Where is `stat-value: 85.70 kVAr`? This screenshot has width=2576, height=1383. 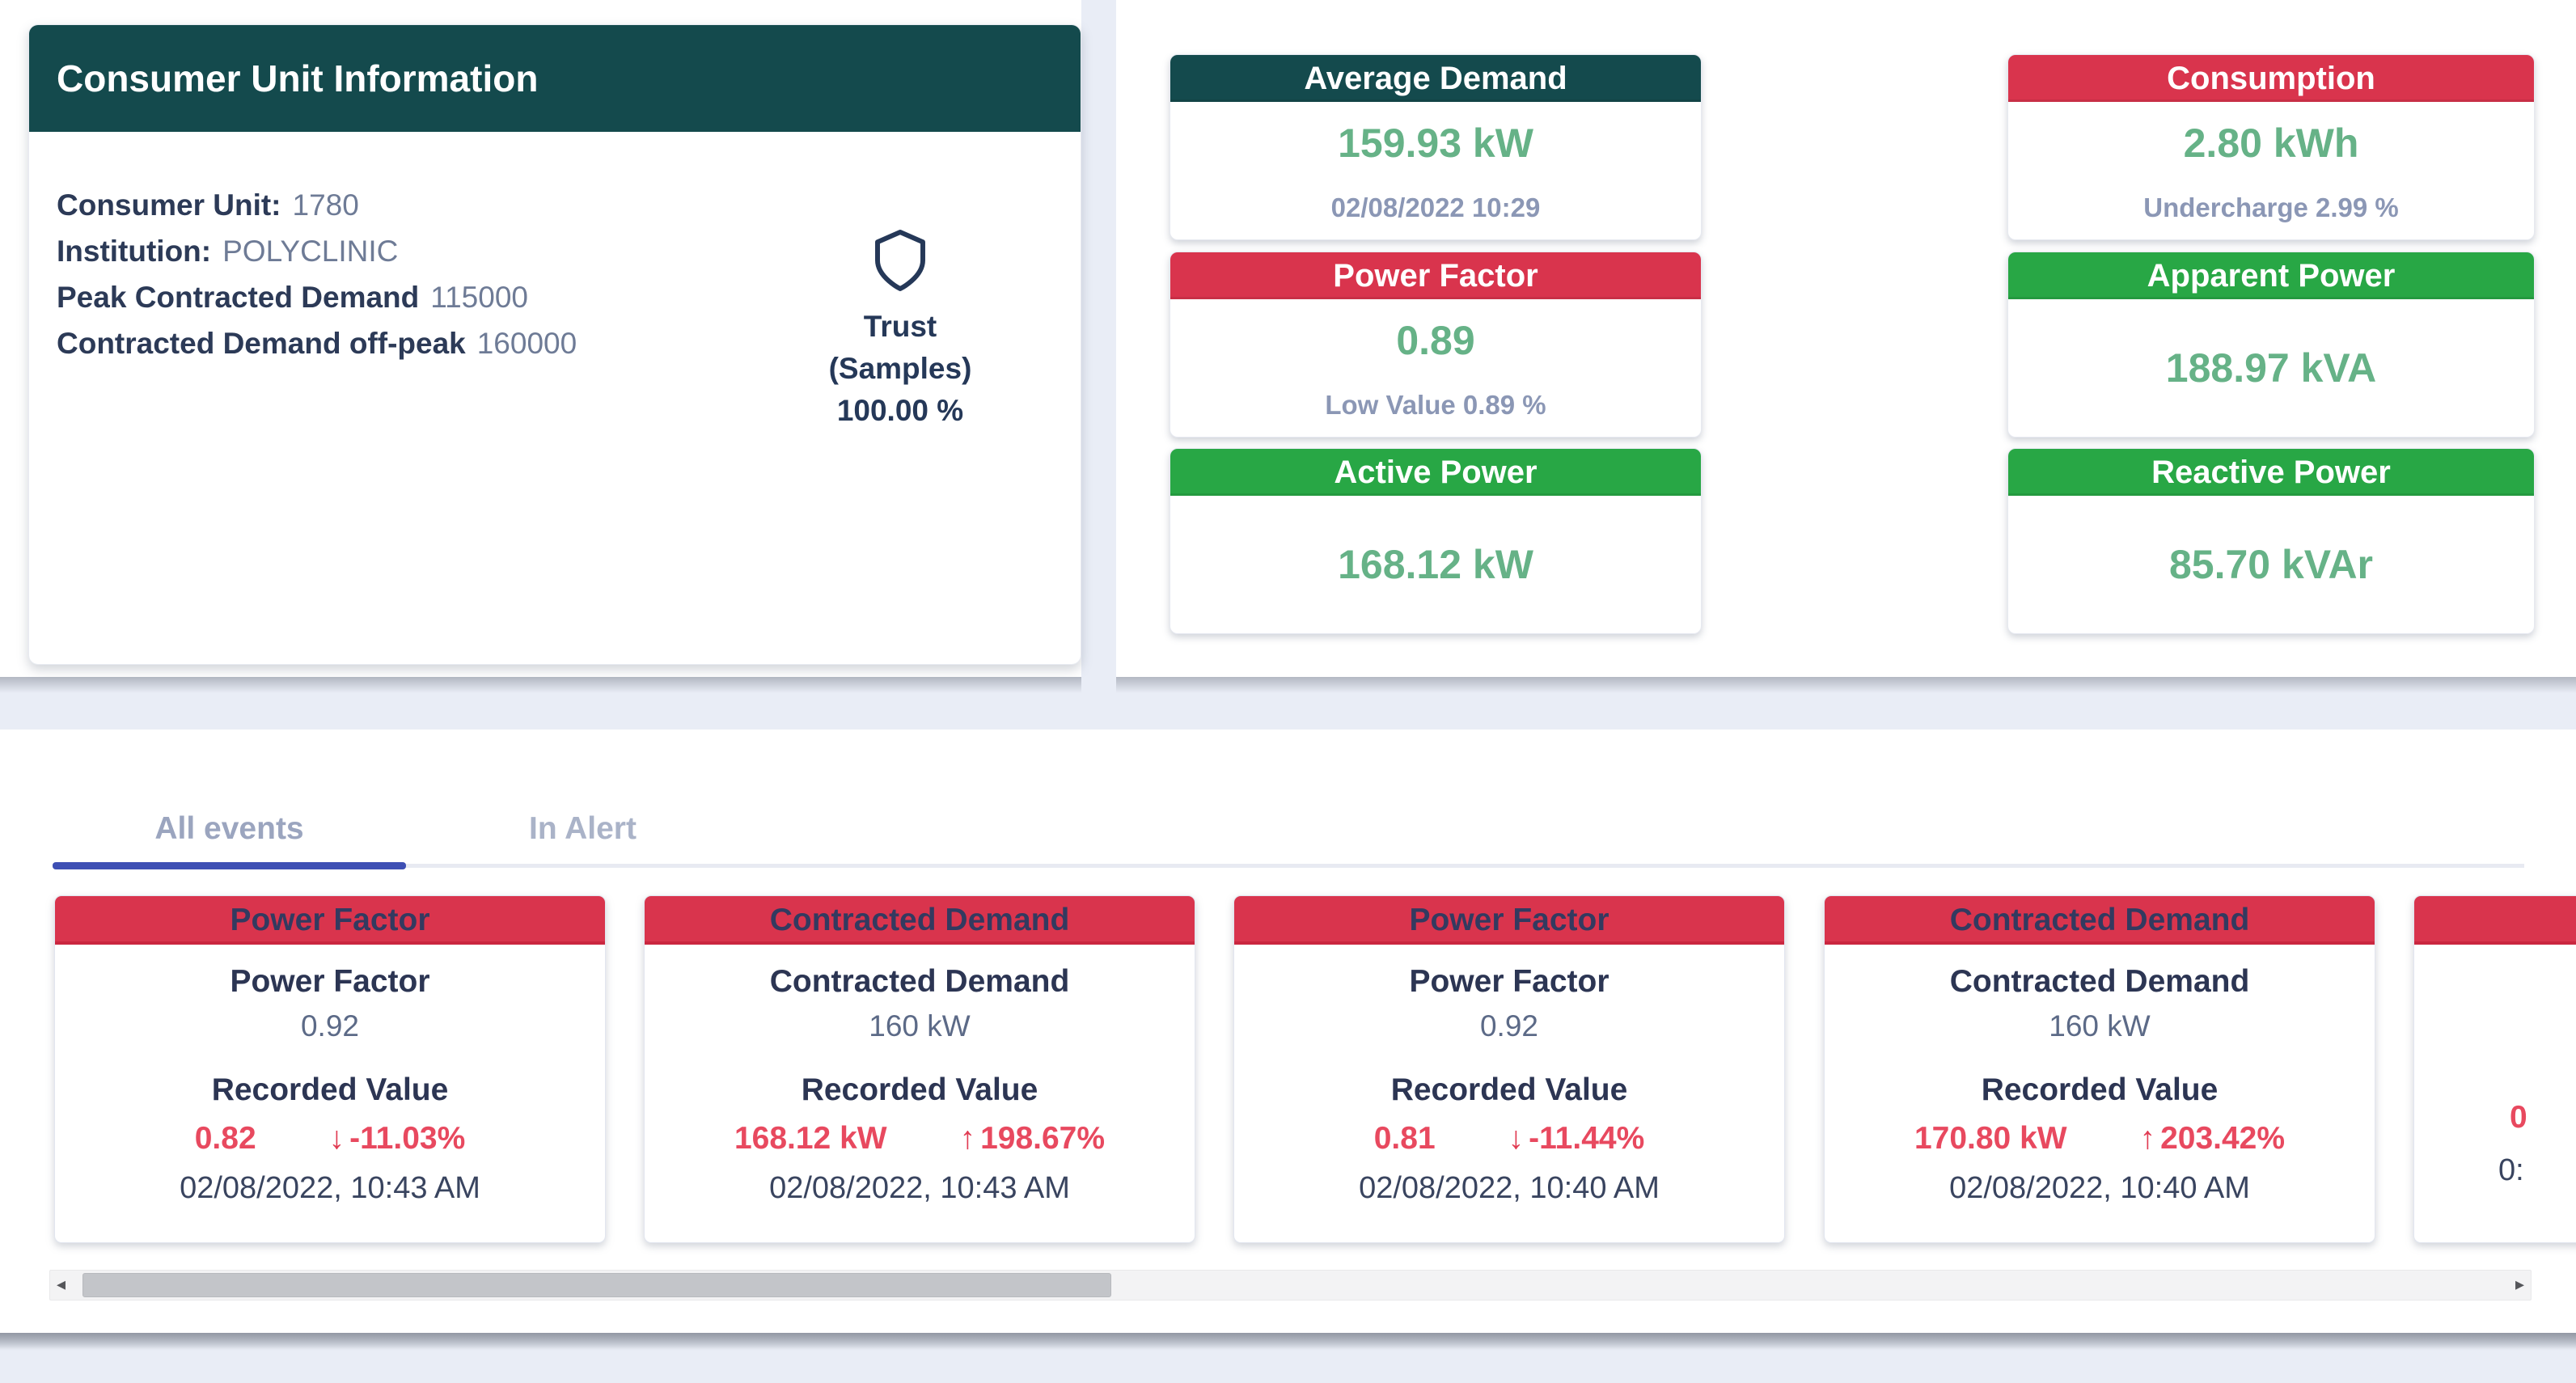
stat-value: 85.70 kVAr is located at coordinates (2271, 564).